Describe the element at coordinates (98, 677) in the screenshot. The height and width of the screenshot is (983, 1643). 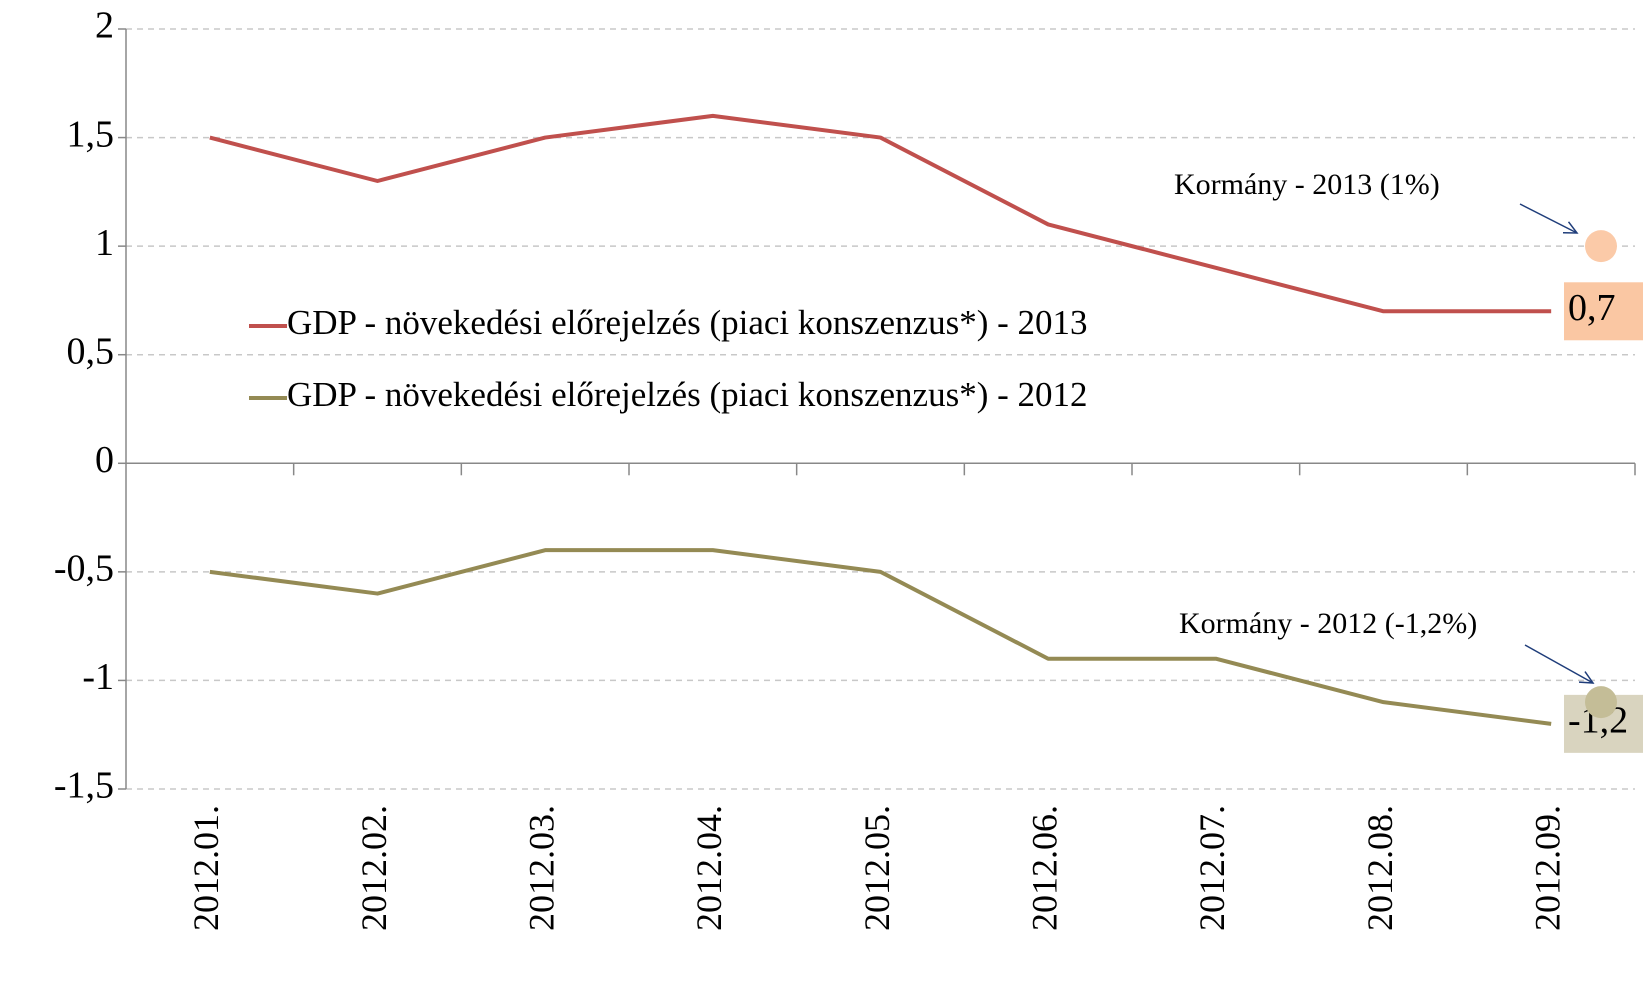
I see `y-tick-label: -1` at that location.